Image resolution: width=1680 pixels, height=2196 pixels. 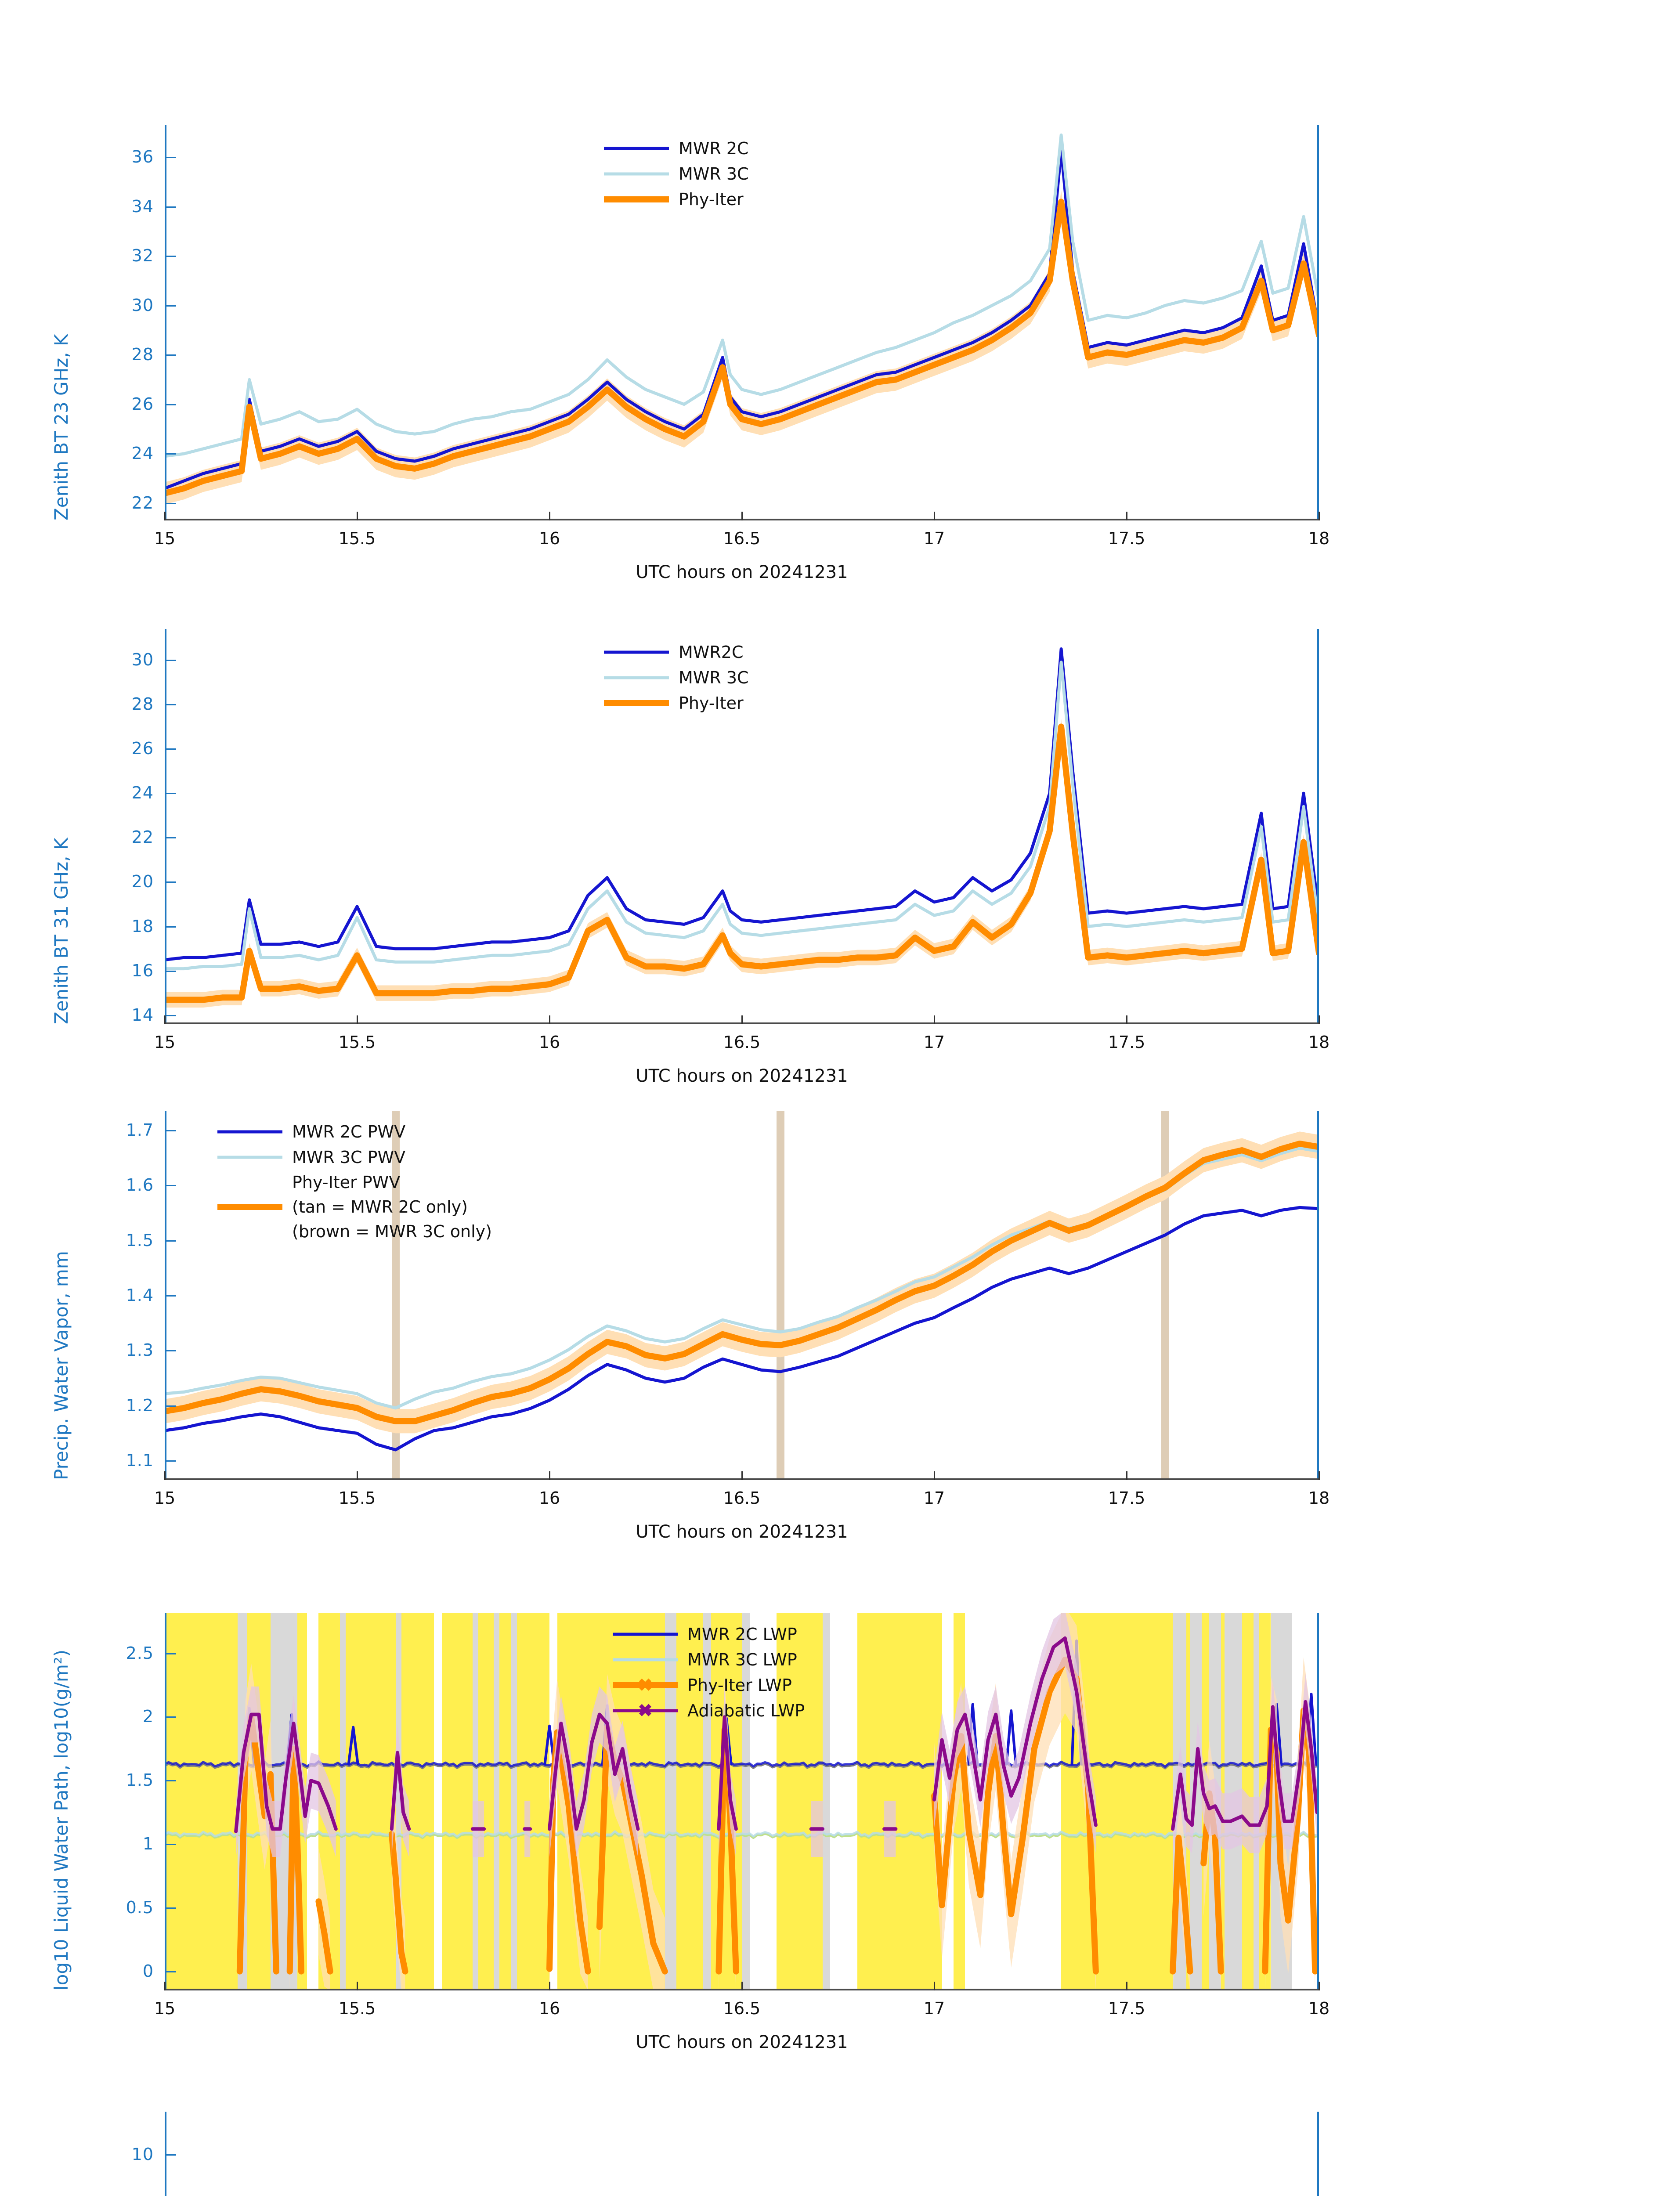 I want to click on legend-entry: MWR 3C LWP, so click(x=709, y=1659).